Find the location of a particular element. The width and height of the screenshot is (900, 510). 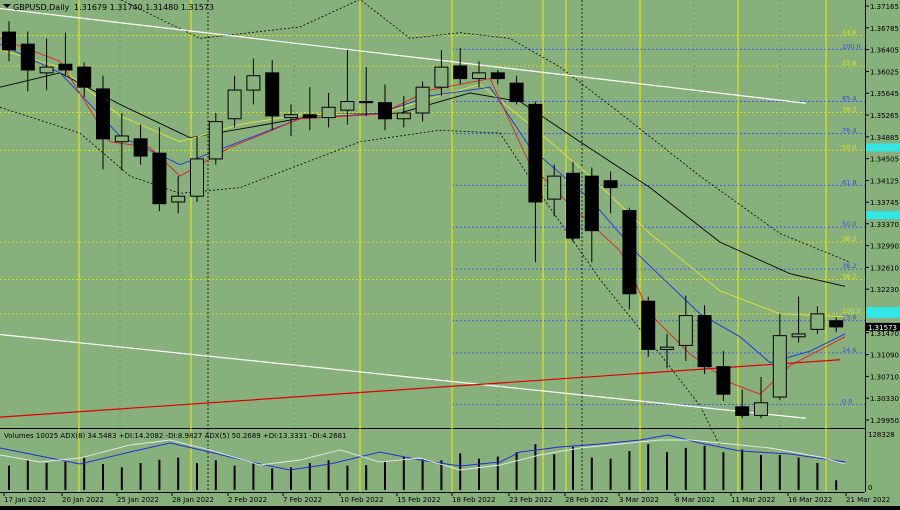

price-tick-label: 1.34885 is located at coordinates (884, 138).